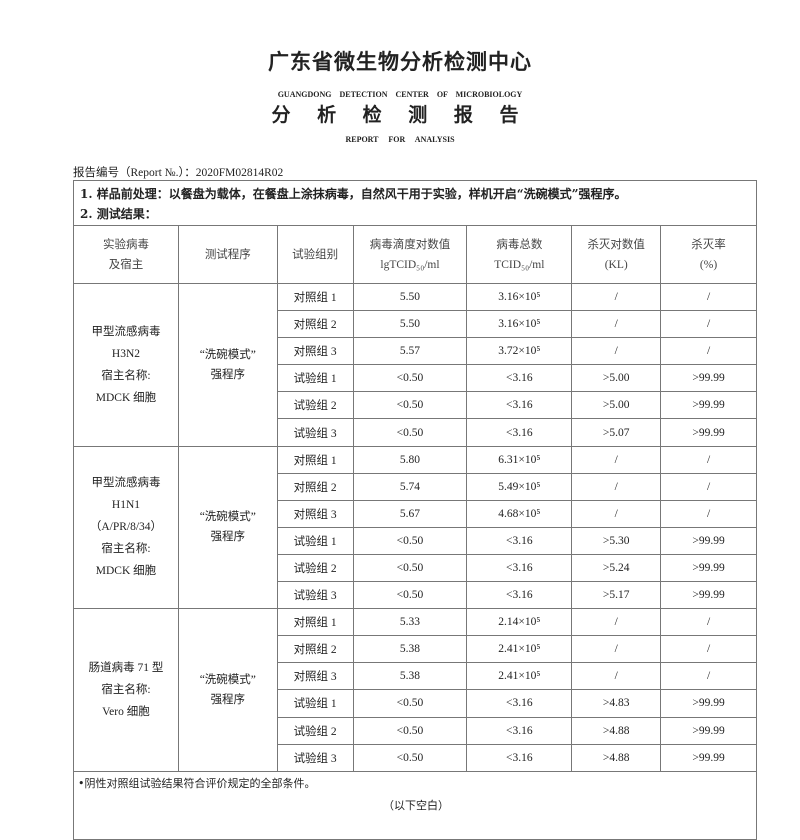 The height and width of the screenshot is (840, 800). Describe the element at coordinates (616, 568) in the screenshot. I see `table-cell: >5.24` at that location.